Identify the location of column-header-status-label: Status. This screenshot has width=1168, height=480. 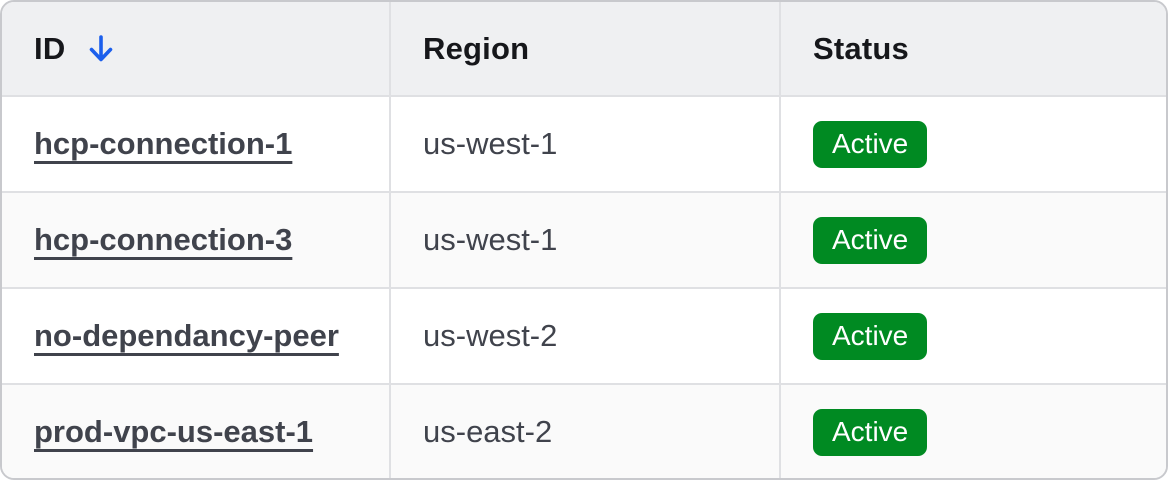
(861, 48).